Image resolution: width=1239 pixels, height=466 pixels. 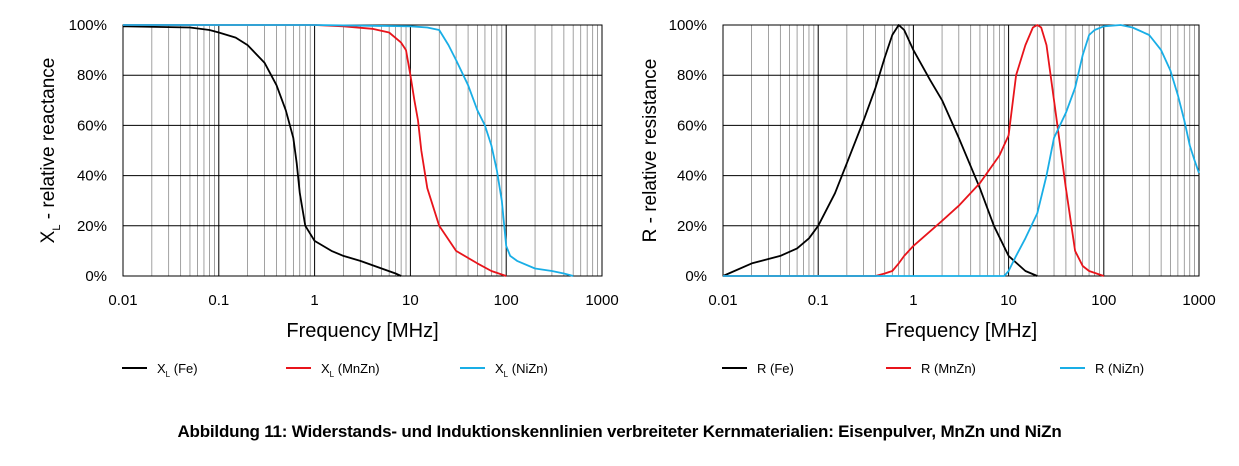 I want to click on y-axis-title: R - relative resistance, so click(x=650, y=151).